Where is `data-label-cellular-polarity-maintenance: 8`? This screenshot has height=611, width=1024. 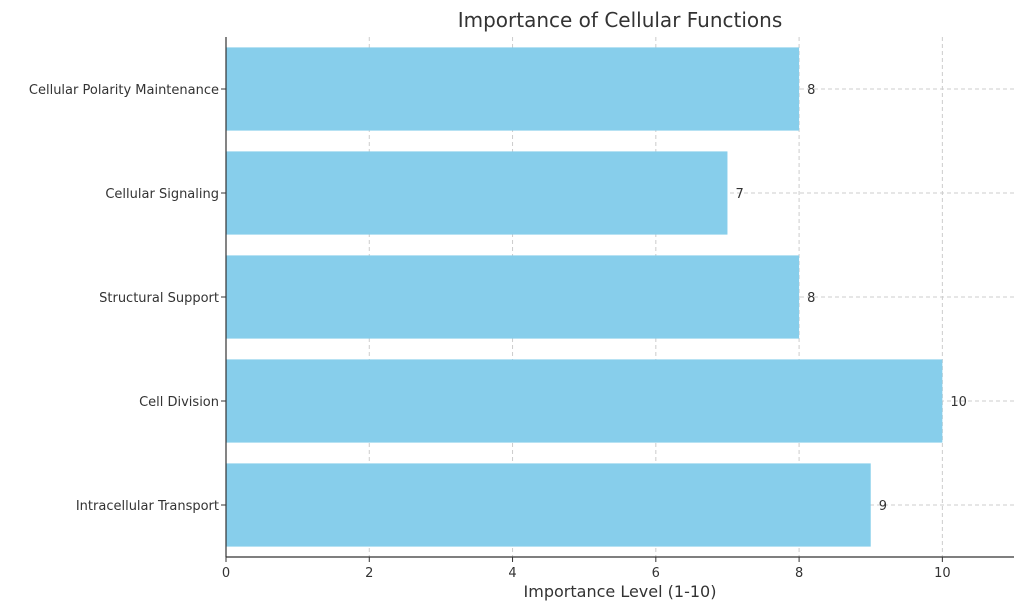
data-label-cellular-polarity-maintenance: 8 is located at coordinates (811, 90).